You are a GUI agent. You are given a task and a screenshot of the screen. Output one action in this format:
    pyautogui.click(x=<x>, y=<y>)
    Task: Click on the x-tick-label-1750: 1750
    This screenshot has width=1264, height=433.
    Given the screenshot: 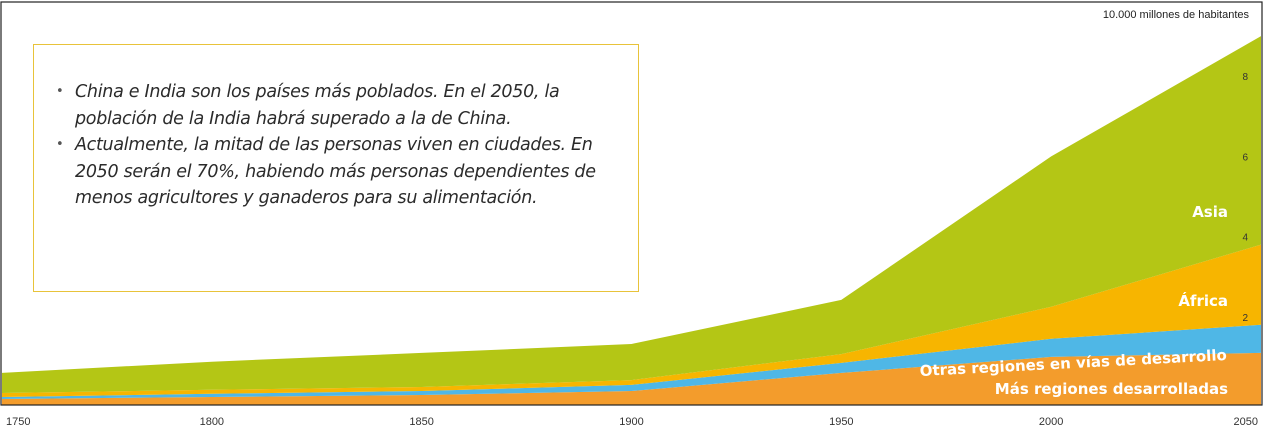 What is the action you would take?
    pyautogui.click(x=18, y=422)
    